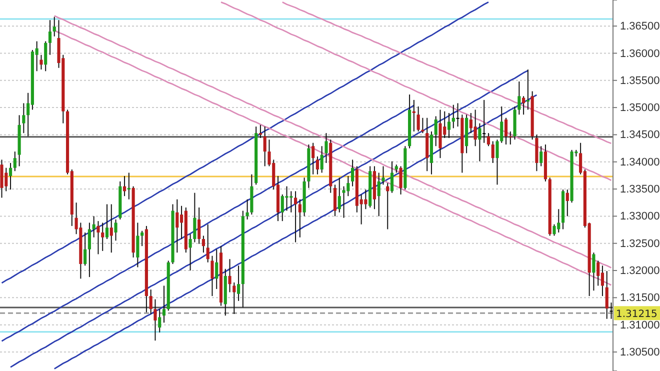  What do you see at coordinates (640, 244) in the screenshot?
I see `y-tick-label: 1.32500` at bounding box center [640, 244].